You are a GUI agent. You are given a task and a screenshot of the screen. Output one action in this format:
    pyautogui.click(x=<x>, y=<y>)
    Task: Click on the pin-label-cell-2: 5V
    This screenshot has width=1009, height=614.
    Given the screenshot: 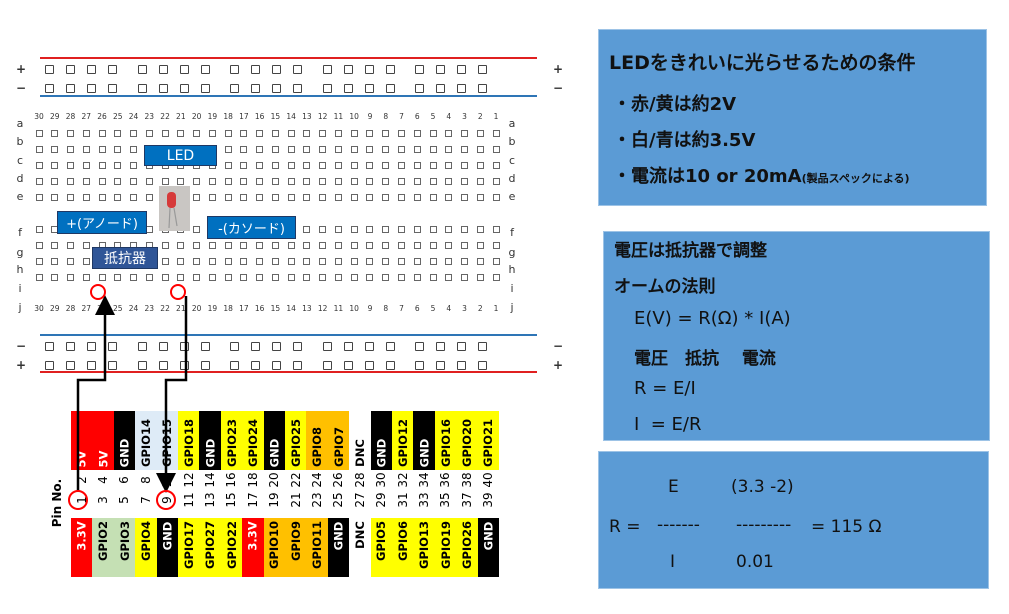 What is the action you would take?
    pyautogui.click(x=82, y=440)
    